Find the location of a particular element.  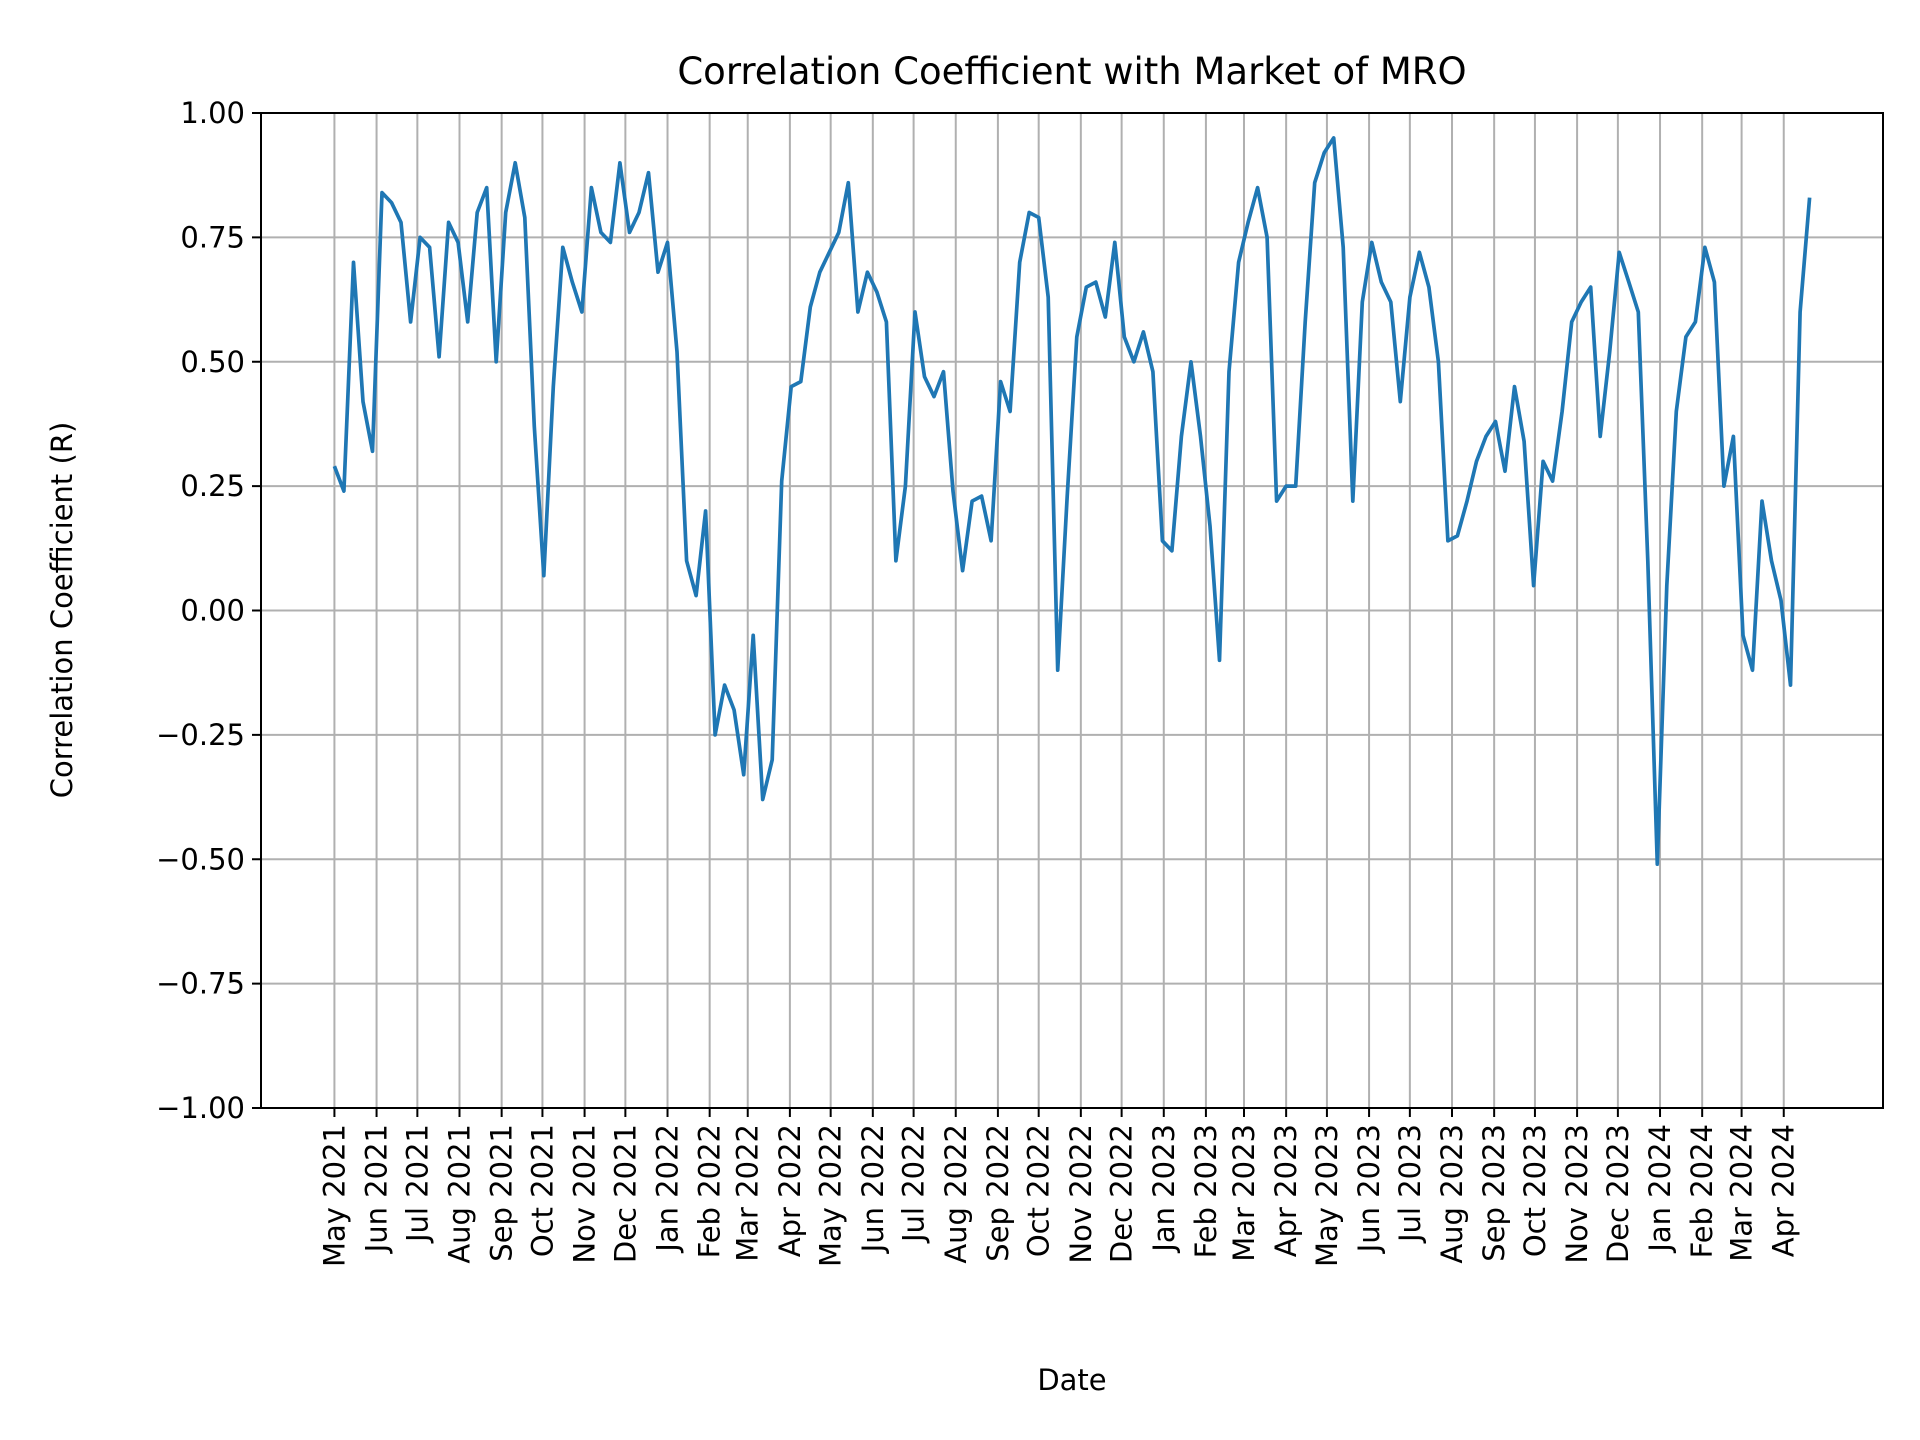

x-tick-label: Sep 2022 is located at coordinates (998, 1193).